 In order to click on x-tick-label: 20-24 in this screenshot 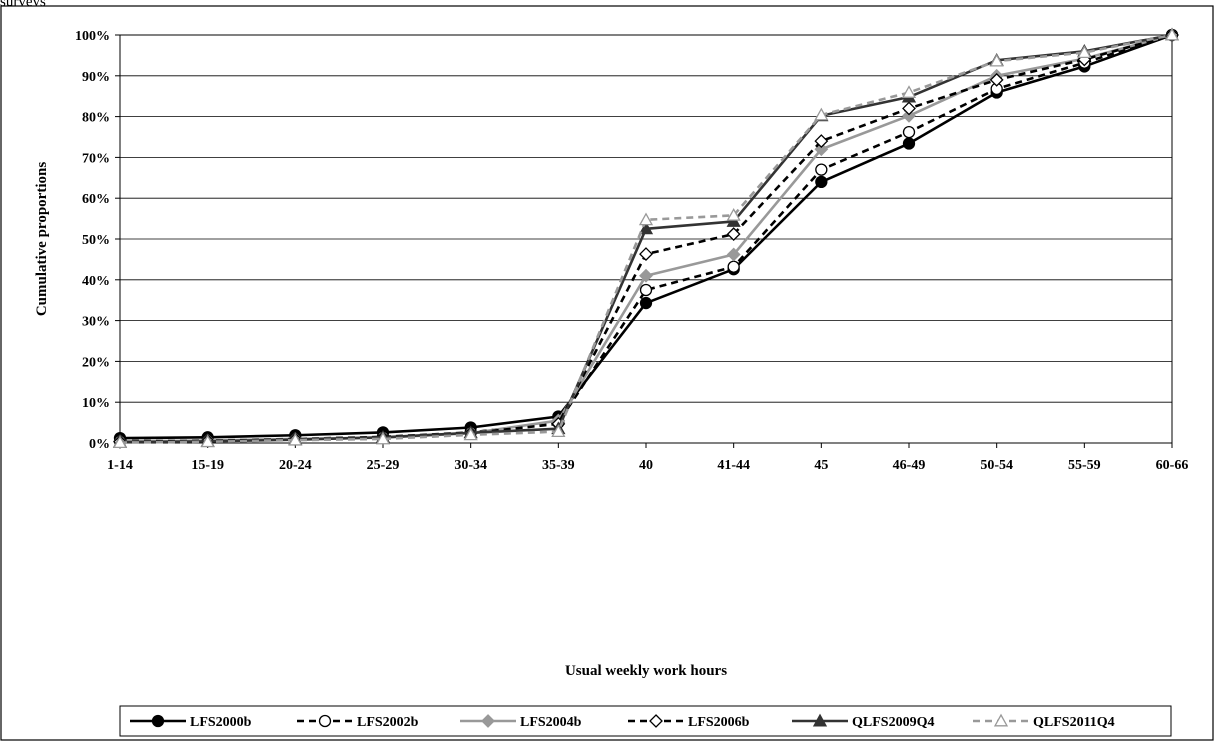, I will do `click(295, 465)`.